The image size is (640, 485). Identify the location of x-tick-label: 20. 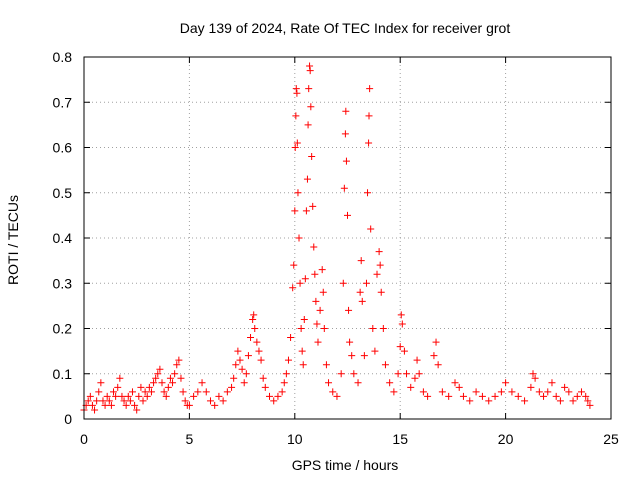
(506, 439).